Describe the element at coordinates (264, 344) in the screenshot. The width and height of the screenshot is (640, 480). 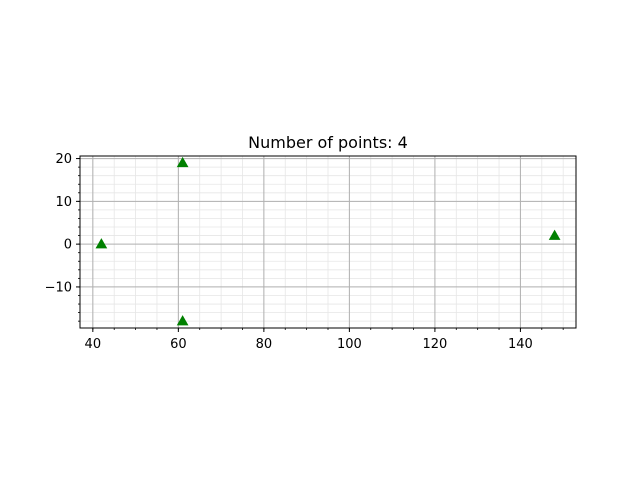
I see `x-tick-label: 80` at that location.